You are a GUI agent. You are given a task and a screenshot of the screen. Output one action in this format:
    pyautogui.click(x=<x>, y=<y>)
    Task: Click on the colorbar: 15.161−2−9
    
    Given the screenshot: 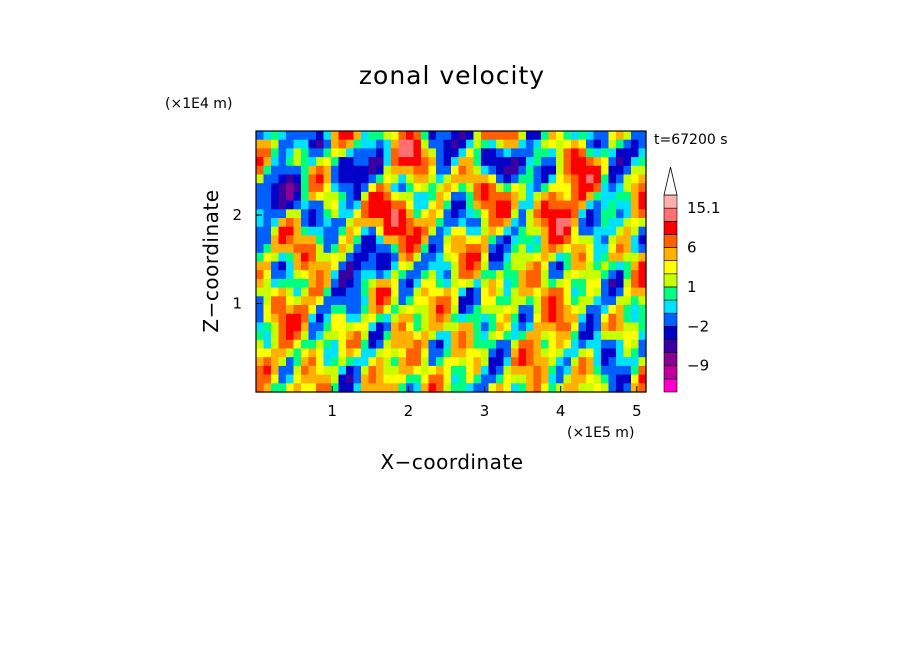 What is the action you would take?
    pyautogui.click(x=691, y=279)
    